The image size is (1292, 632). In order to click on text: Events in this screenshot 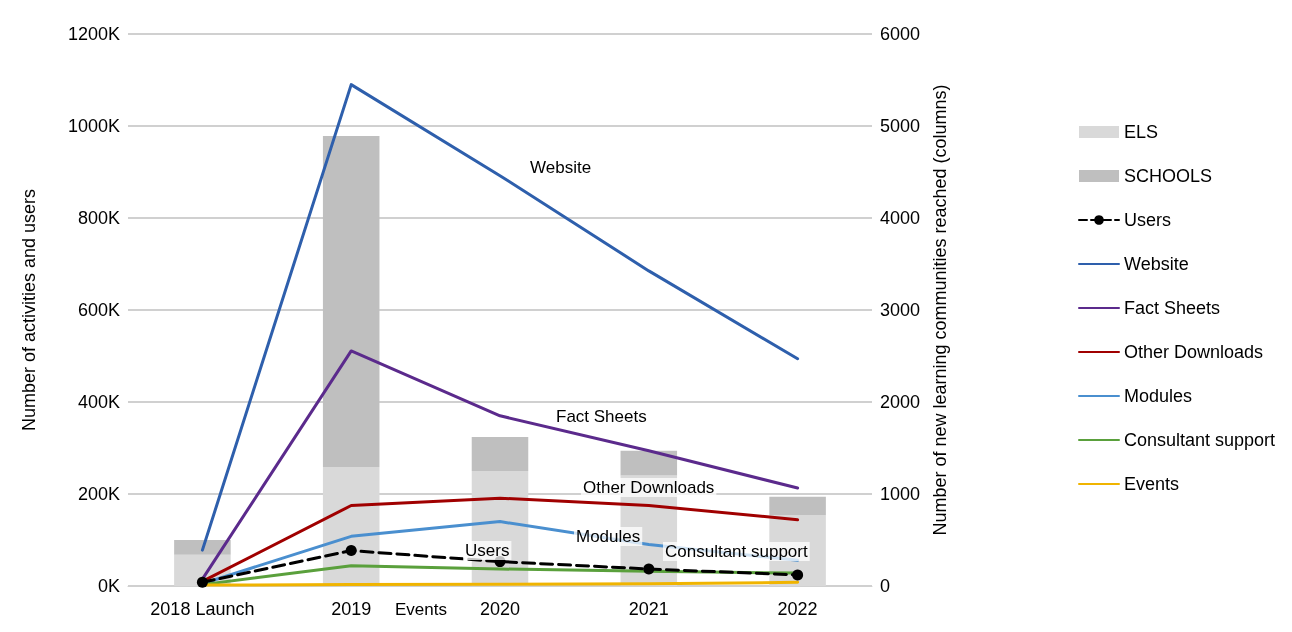, I will do `click(421, 609)`.